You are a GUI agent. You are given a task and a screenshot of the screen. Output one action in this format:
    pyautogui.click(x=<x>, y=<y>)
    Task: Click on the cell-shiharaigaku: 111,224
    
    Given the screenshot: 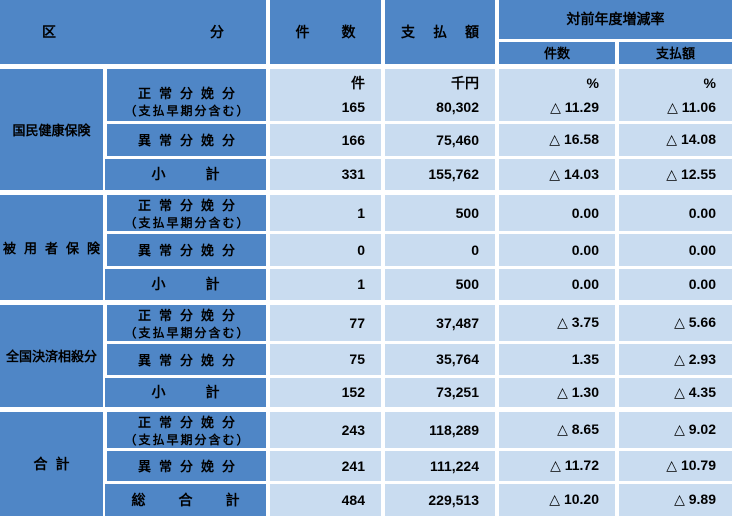 What is the action you would take?
    pyautogui.click(x=440, y=465)
    